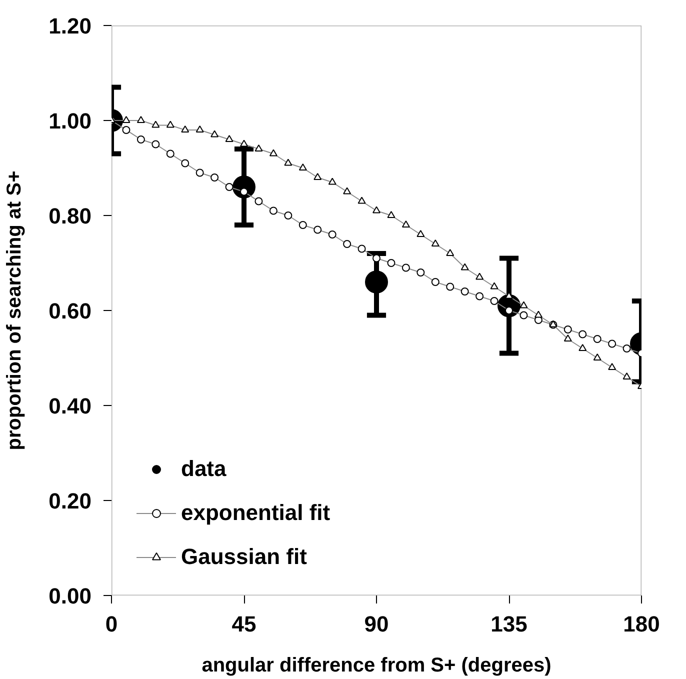 This screenshot has height=679, width=686. What do you see at coordinates (509, 624) in the screenshot?
I see `x-tick-label: 135` at bounding box center [509, 624].